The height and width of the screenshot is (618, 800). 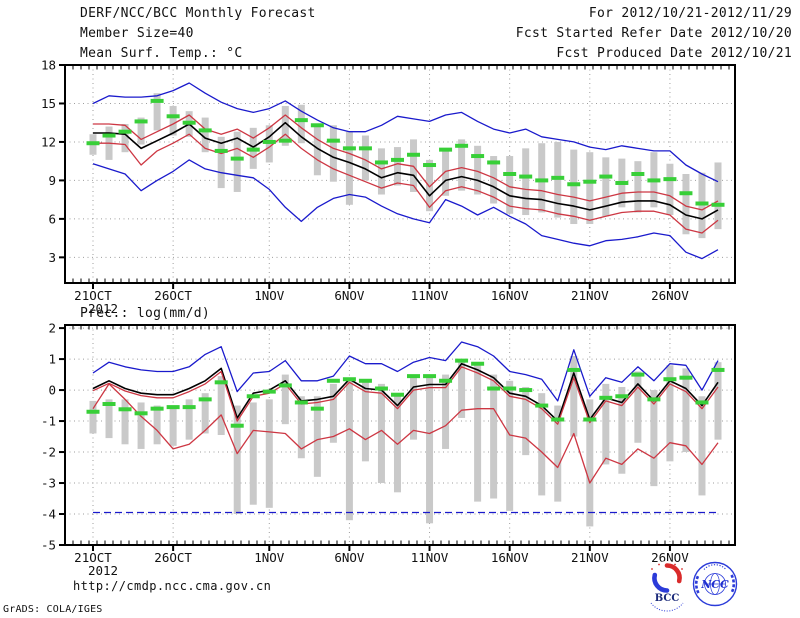 I want to click on ncc-arc-text, so click(x=715, y=567).